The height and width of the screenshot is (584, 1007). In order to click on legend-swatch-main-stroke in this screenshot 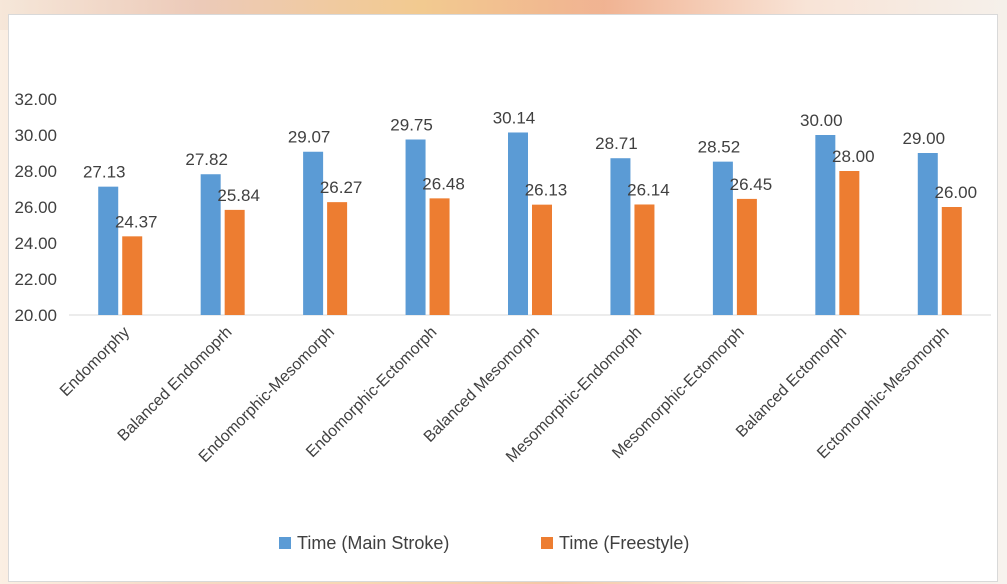, I will do `click(285, 543)`.